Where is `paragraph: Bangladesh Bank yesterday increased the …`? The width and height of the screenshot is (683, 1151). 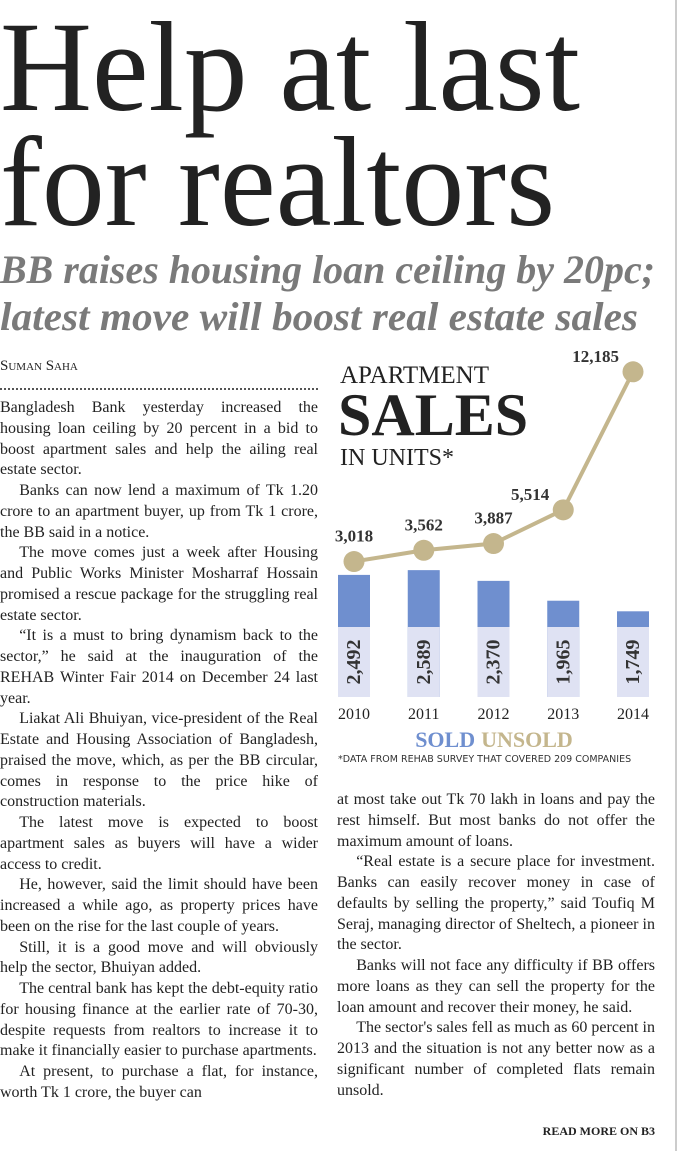 paragraph: Bangladesh Bank yesterday increased the … is located at coordinates (159, 439).